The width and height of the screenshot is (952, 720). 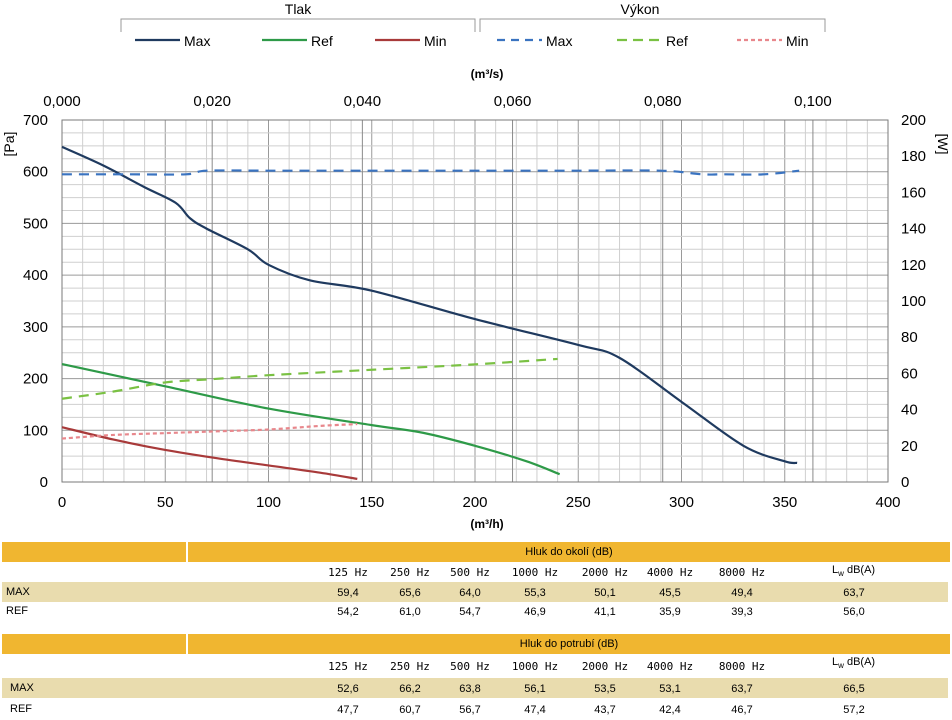 I want to click on bottom-tick-label: 400, so click(x=887, y=502).